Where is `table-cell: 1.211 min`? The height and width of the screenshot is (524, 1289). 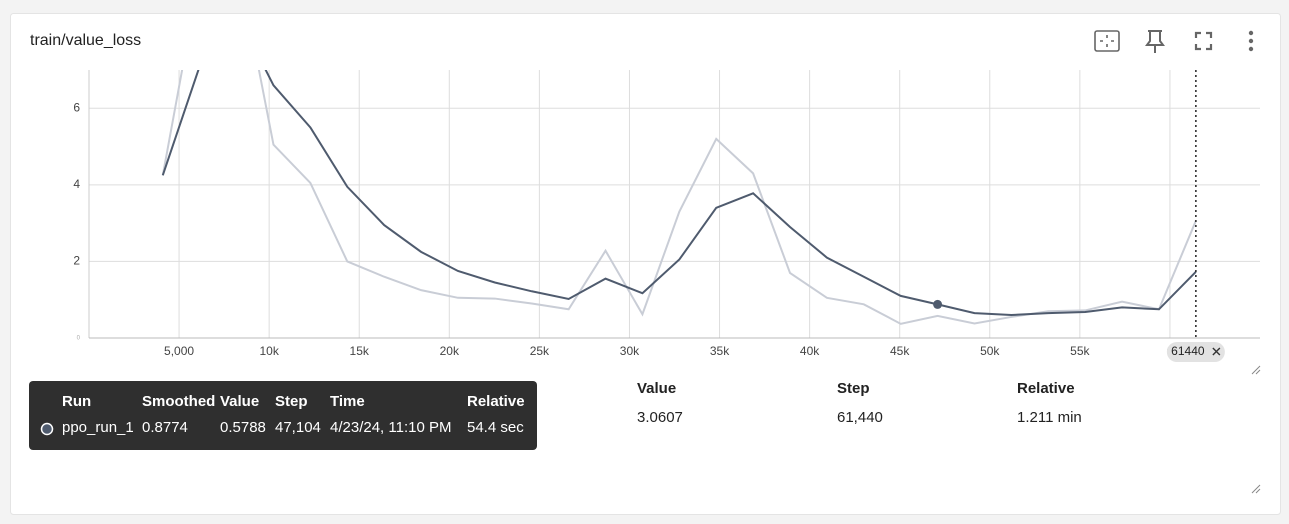 table-cell: 1.211 min is located at coordinates (1049, 417).